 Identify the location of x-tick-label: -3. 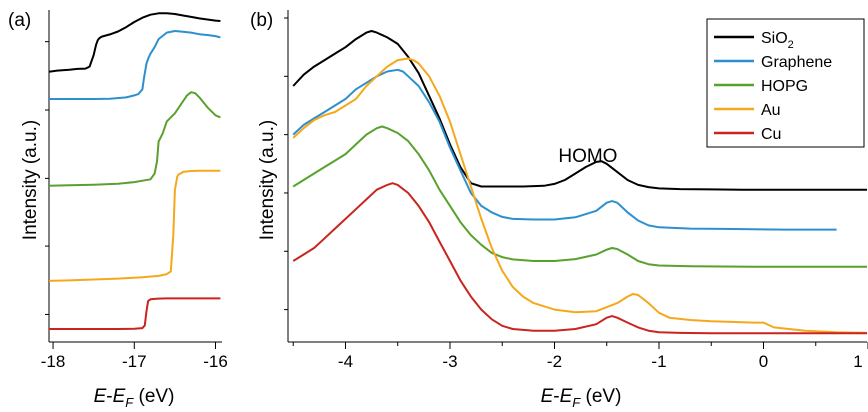
(449, 361).